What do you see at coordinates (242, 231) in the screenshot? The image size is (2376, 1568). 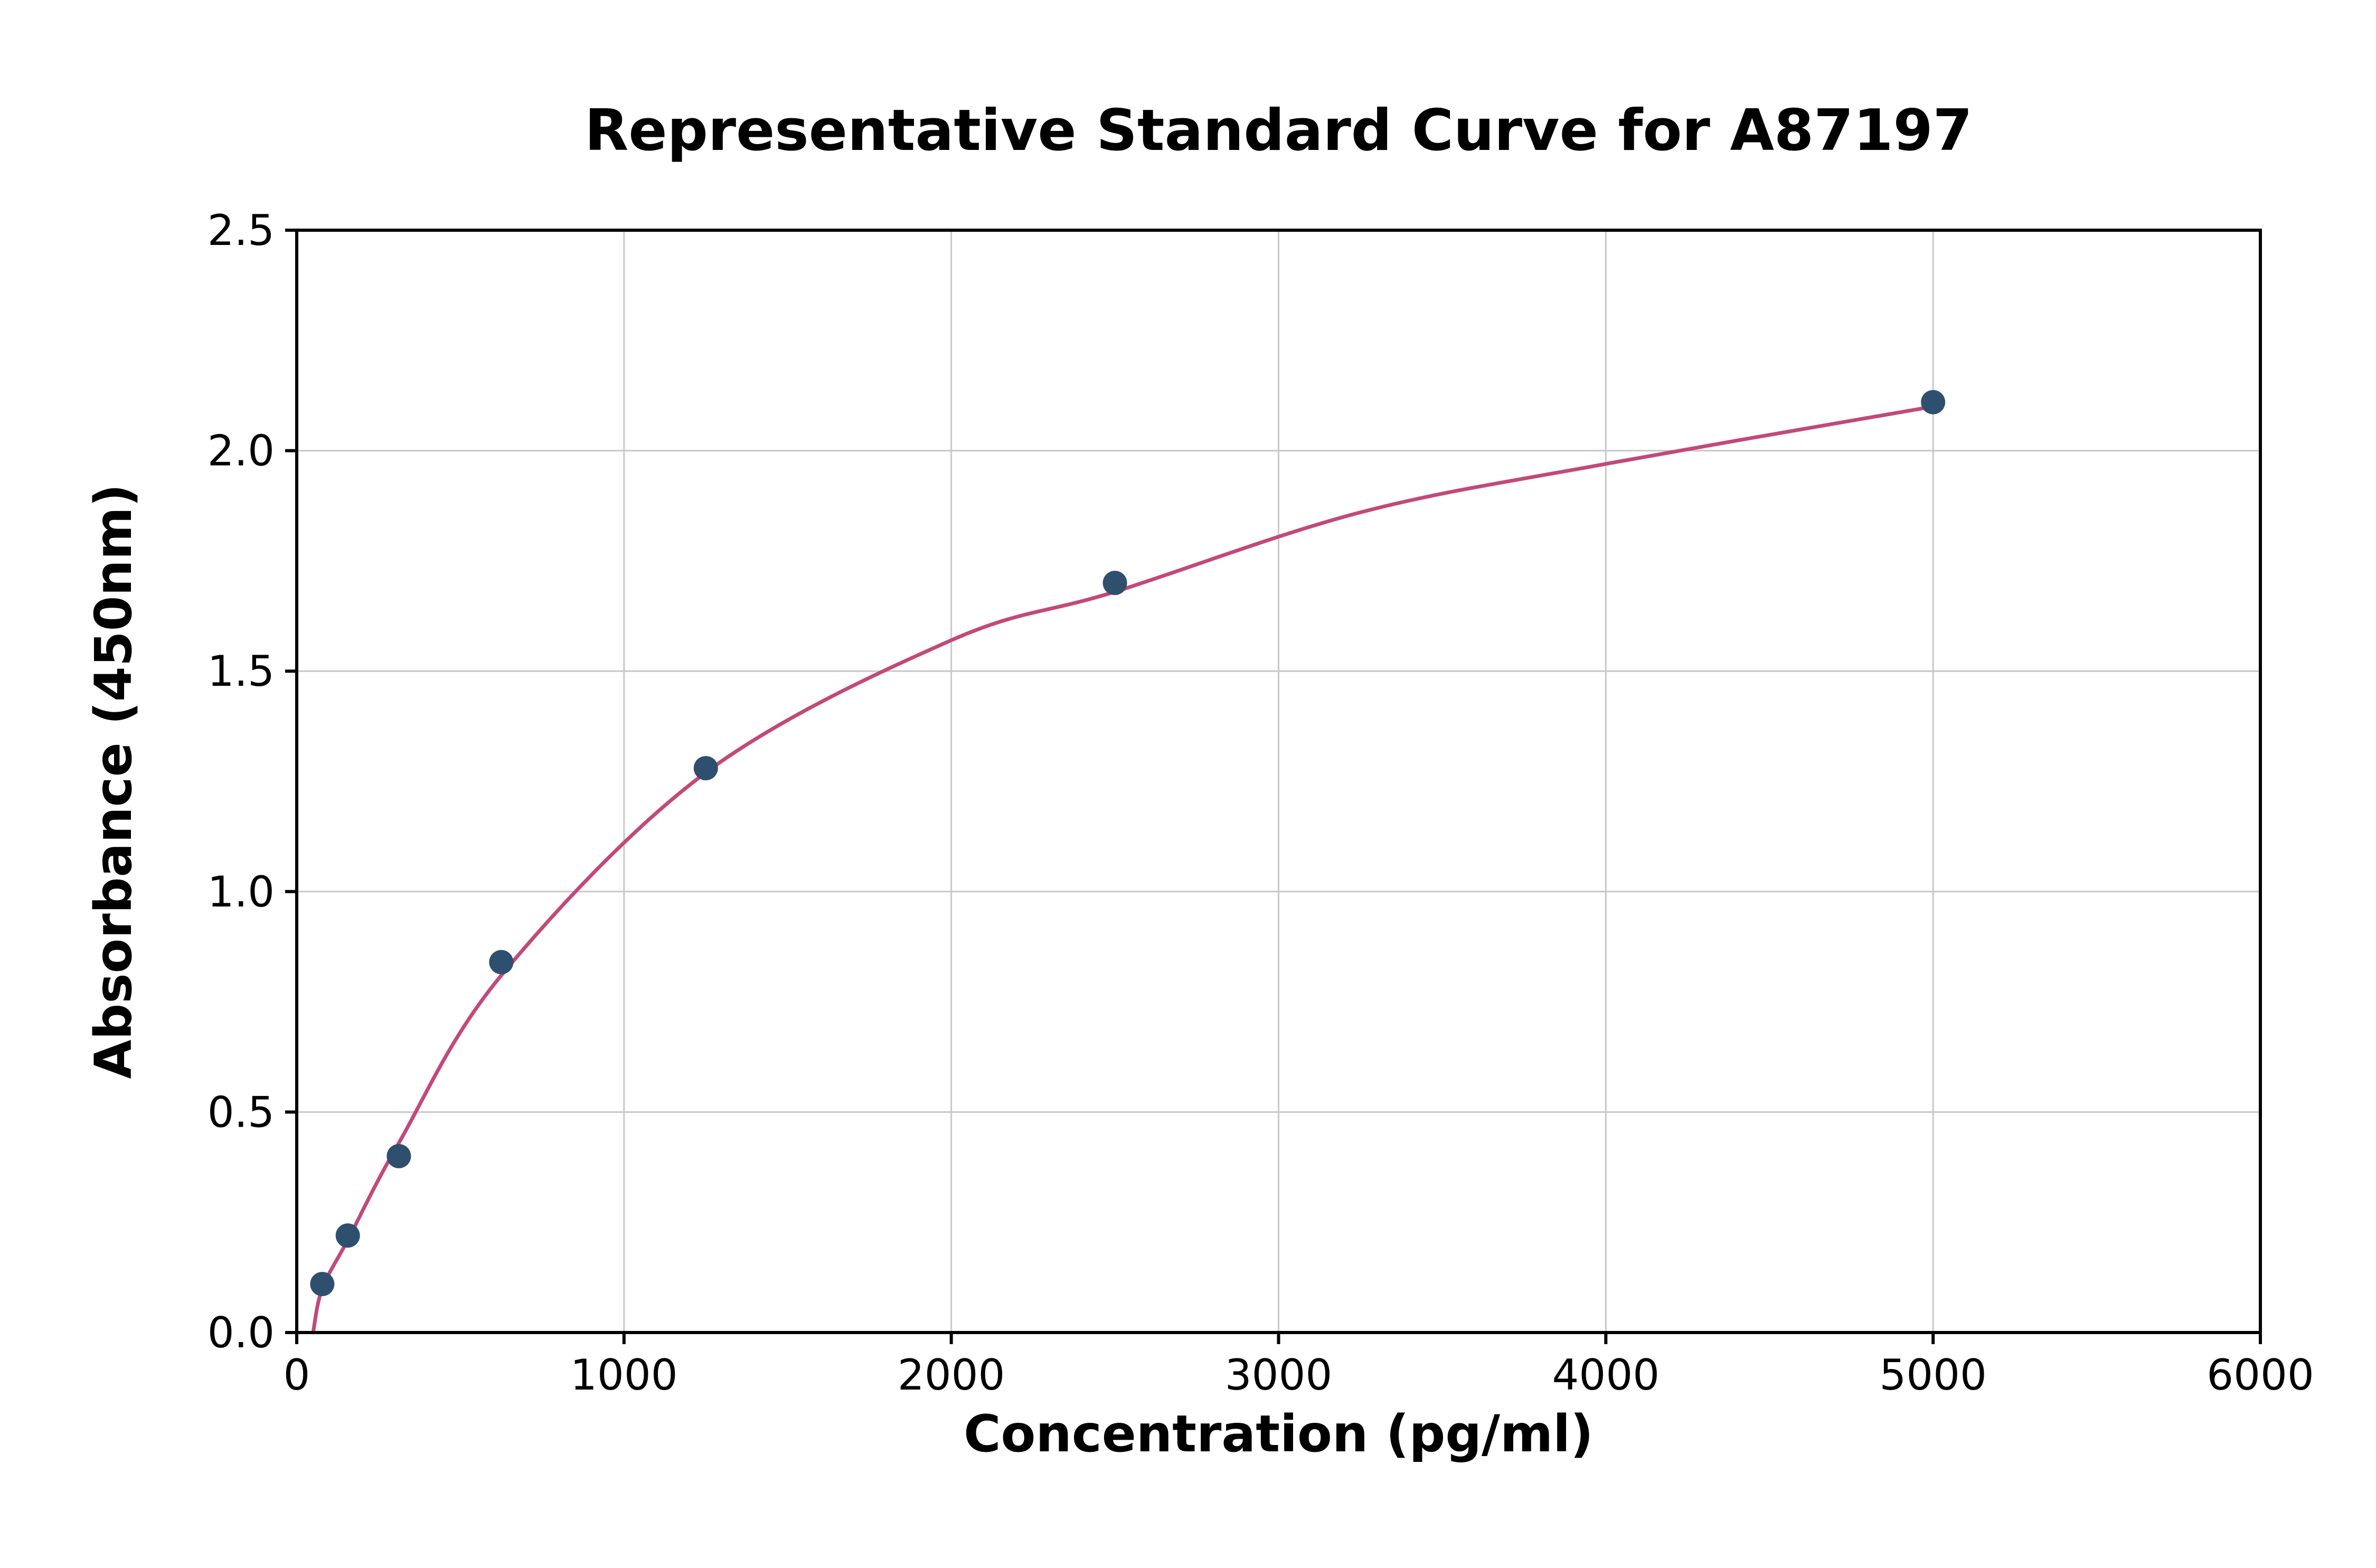 I see `y-tick-label: 2.5` at bounding box center [242, 231].